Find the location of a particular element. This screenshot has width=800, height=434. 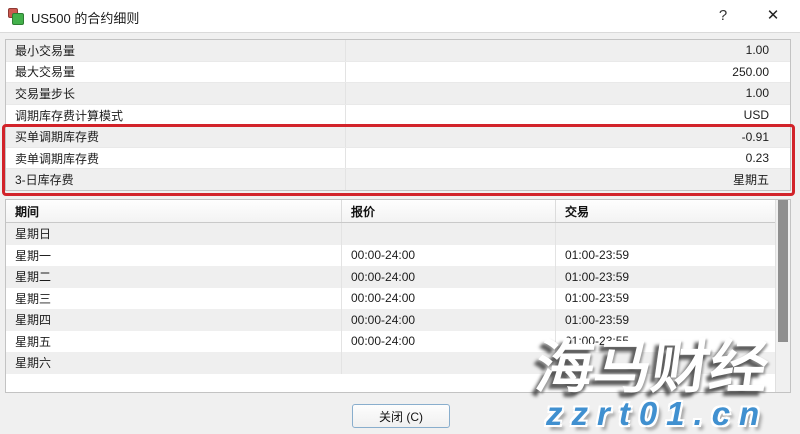

spec-value: 0.23 is located at coordinates (757, 158).